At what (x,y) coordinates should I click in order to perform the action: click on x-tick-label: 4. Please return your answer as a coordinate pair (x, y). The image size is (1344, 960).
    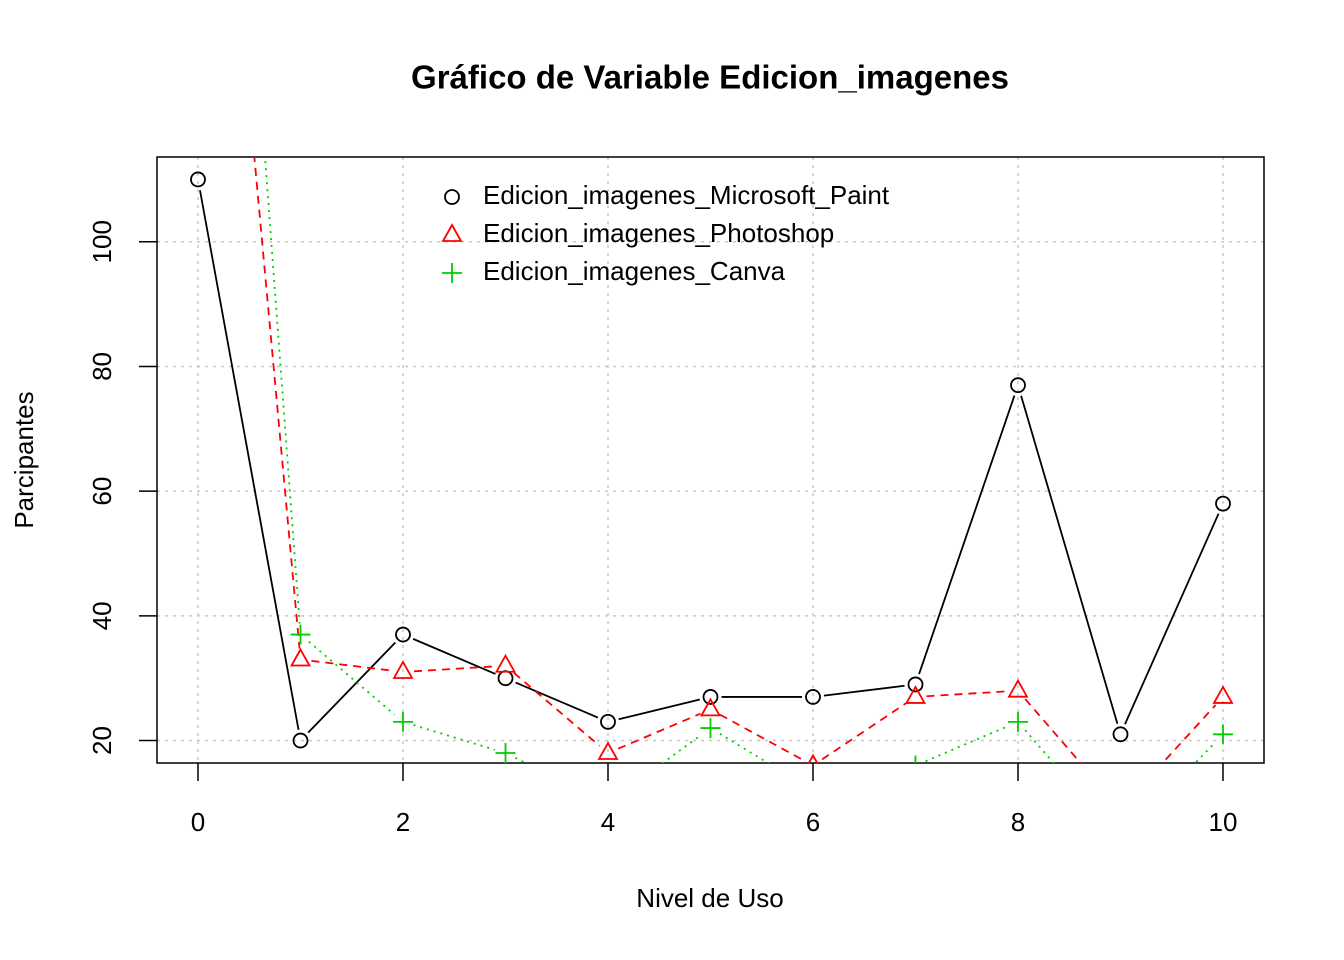
    Looking at the image, I should click on (608, 822).